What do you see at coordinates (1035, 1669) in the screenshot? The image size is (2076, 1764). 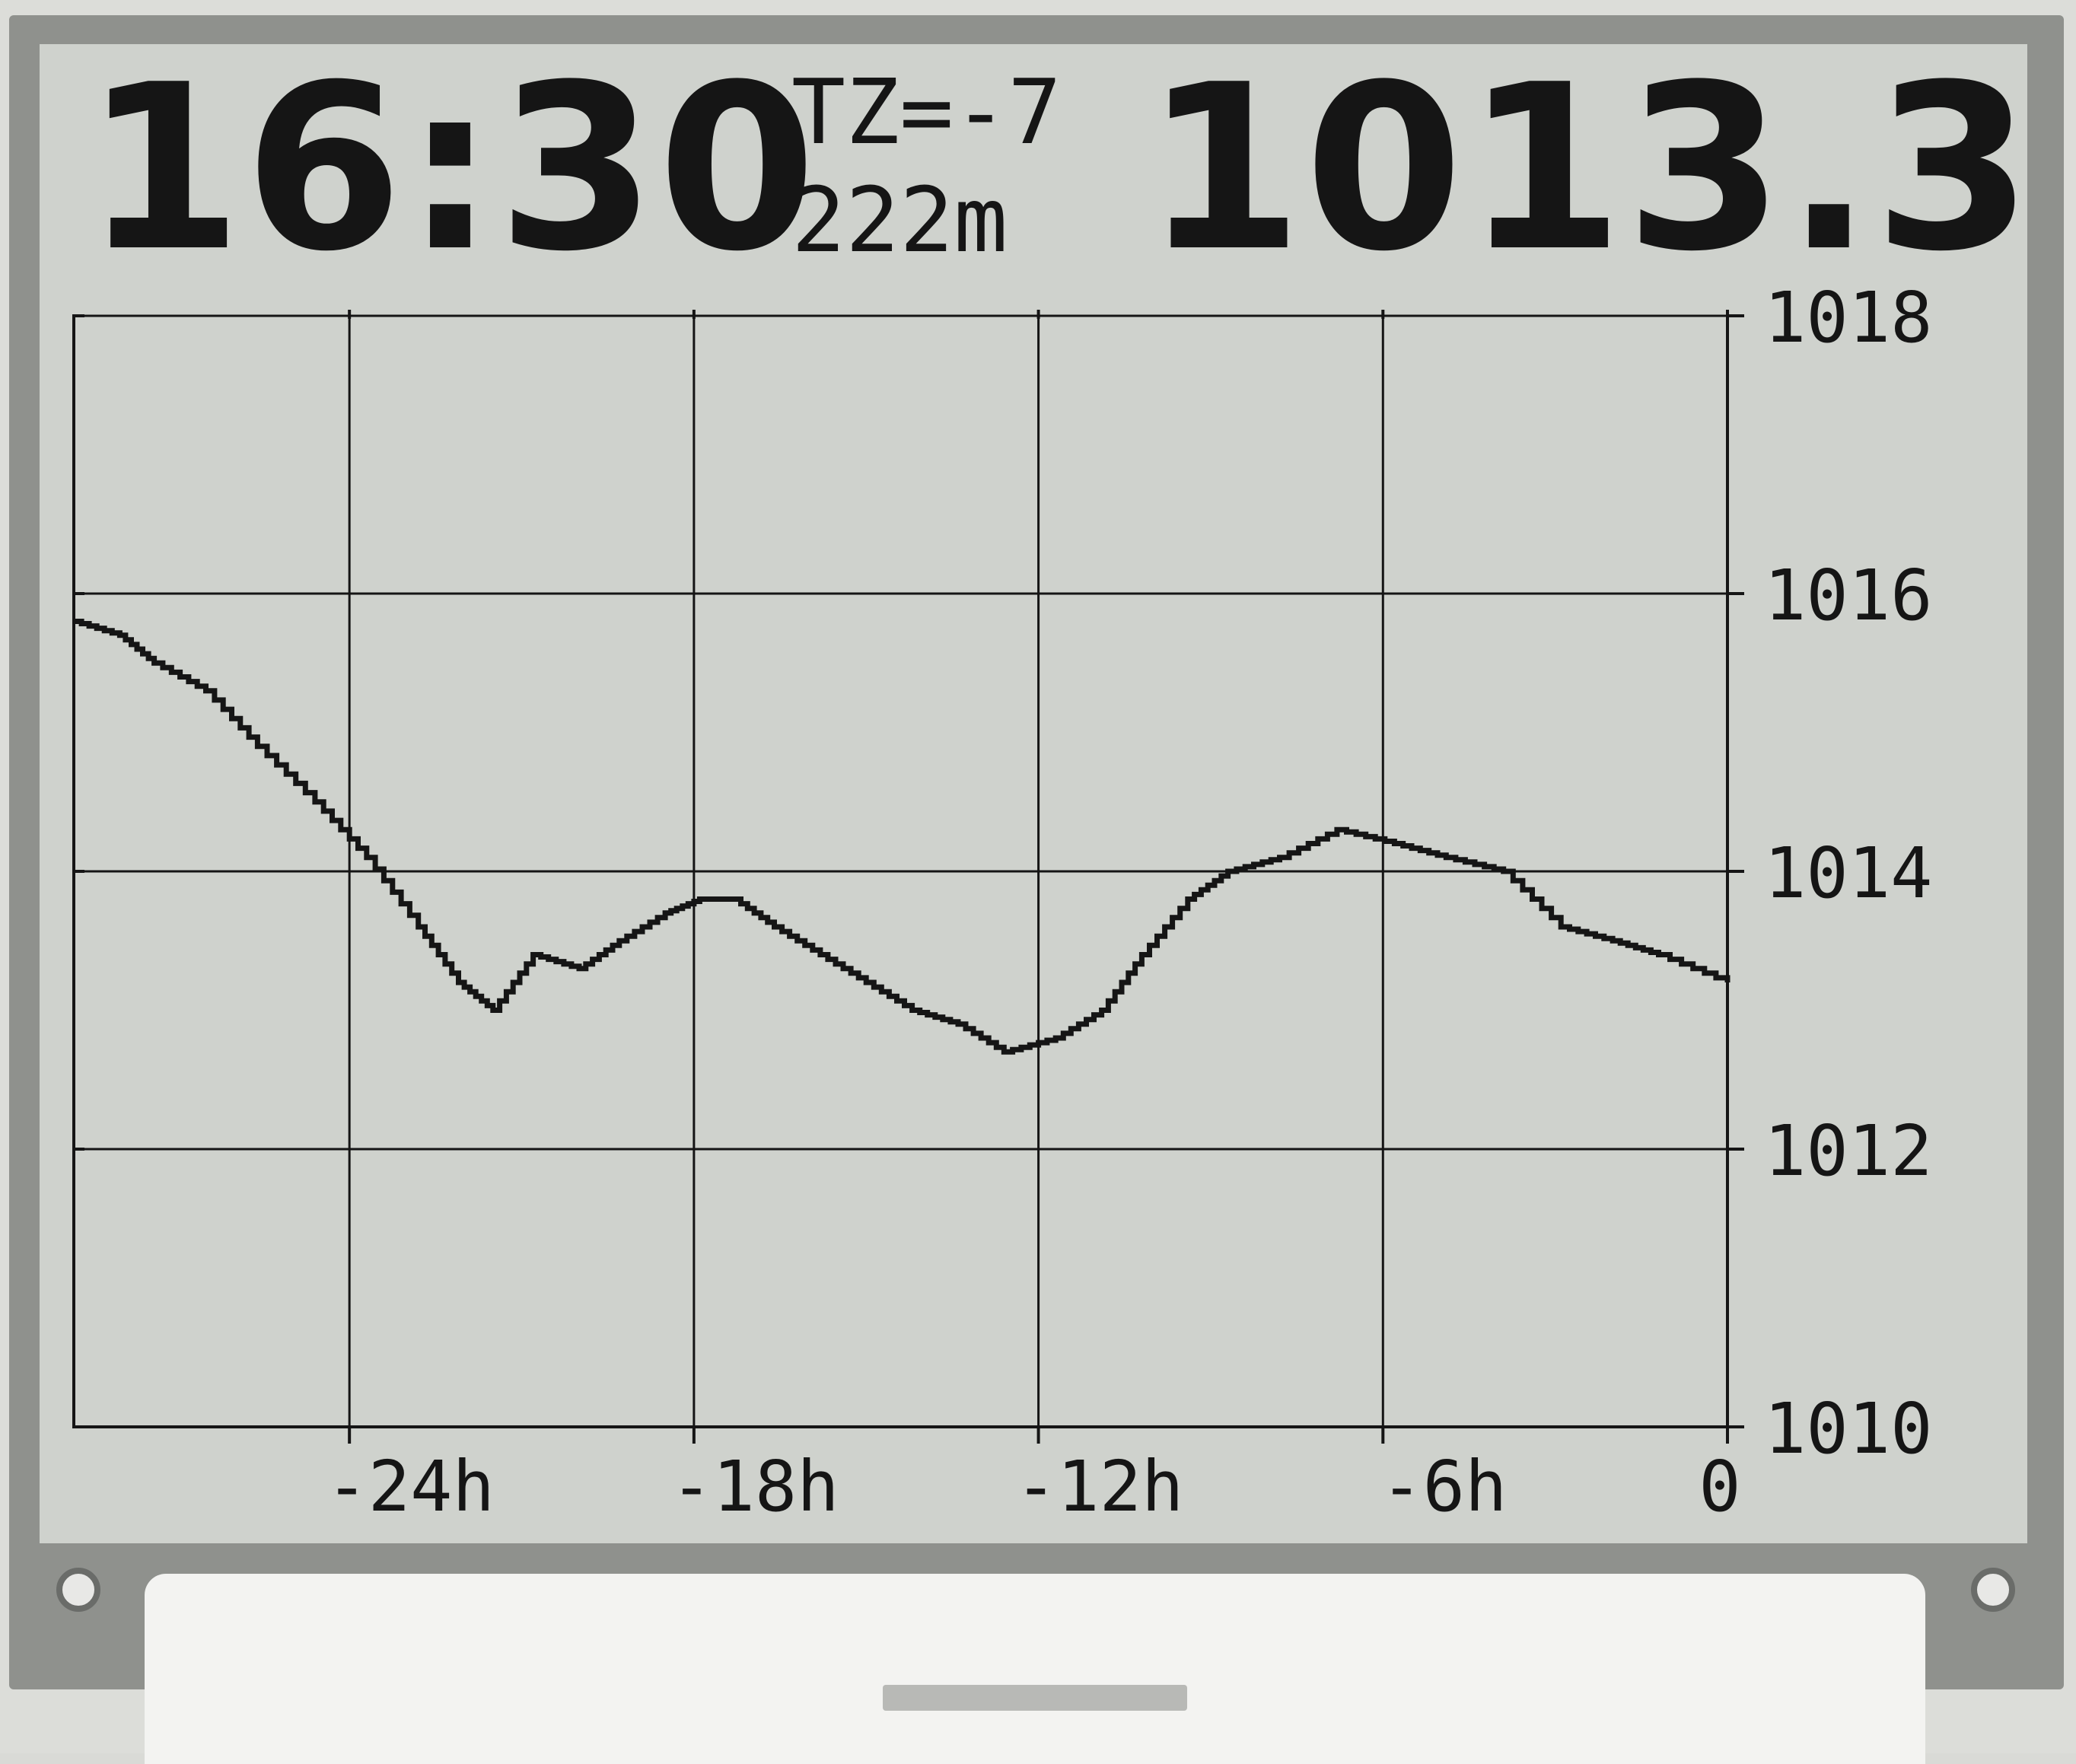 I see `device-foot` at bounding box center [1035, 1669].